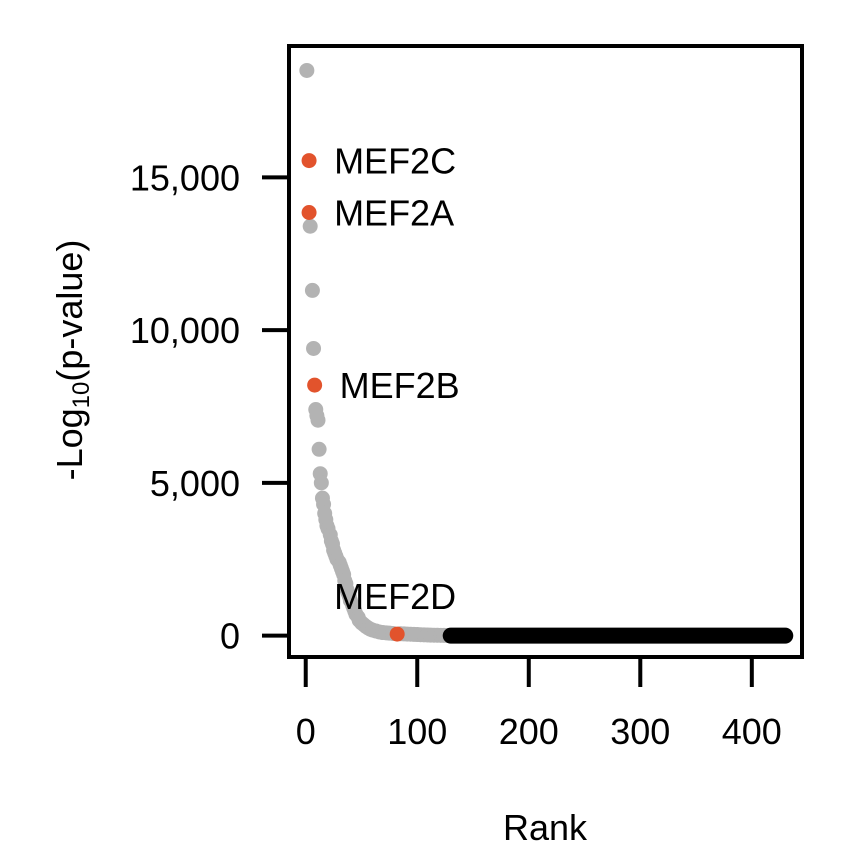 The width and height of the screenshot is (850, 850). I want to click on highlight-label: MEF2A, so click(394, 212).